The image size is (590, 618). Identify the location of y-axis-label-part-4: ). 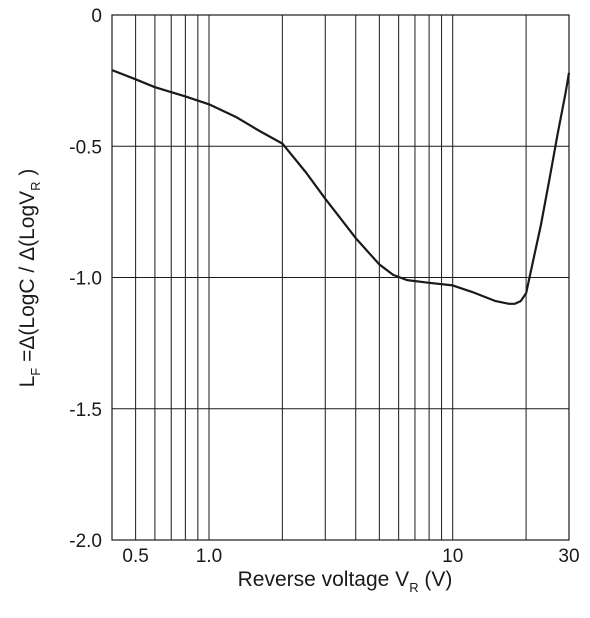
(27, 175).